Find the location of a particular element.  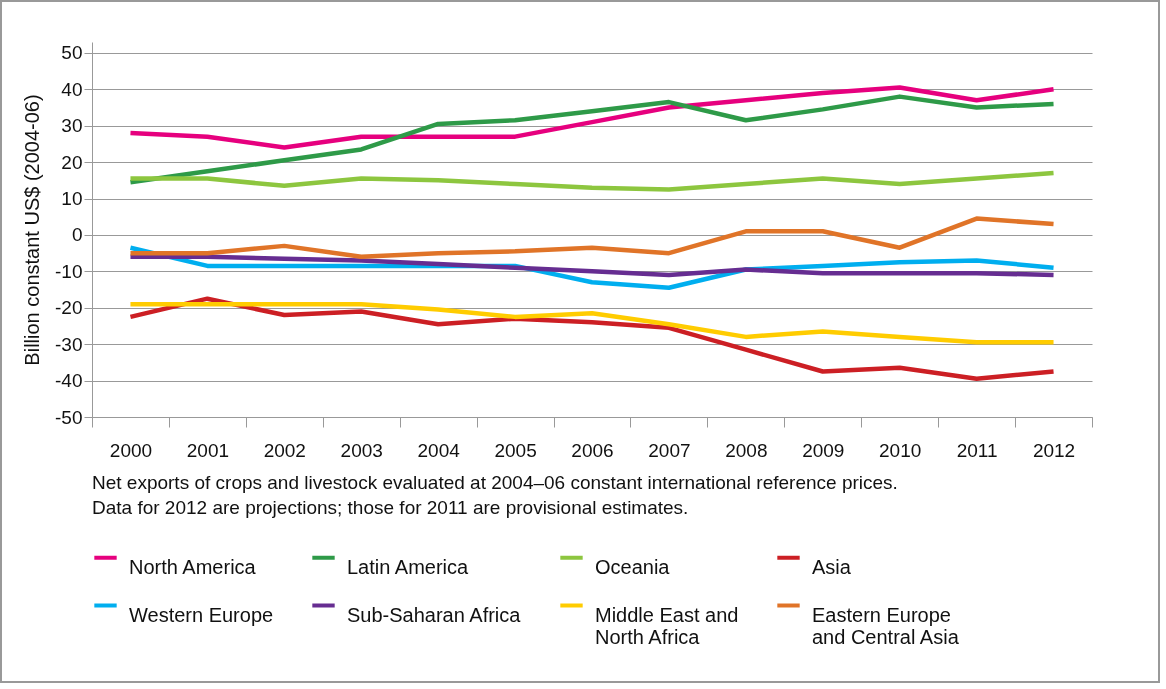

legend-label: Eastern Europe and Central Asia is located at coordinates (886, 625).